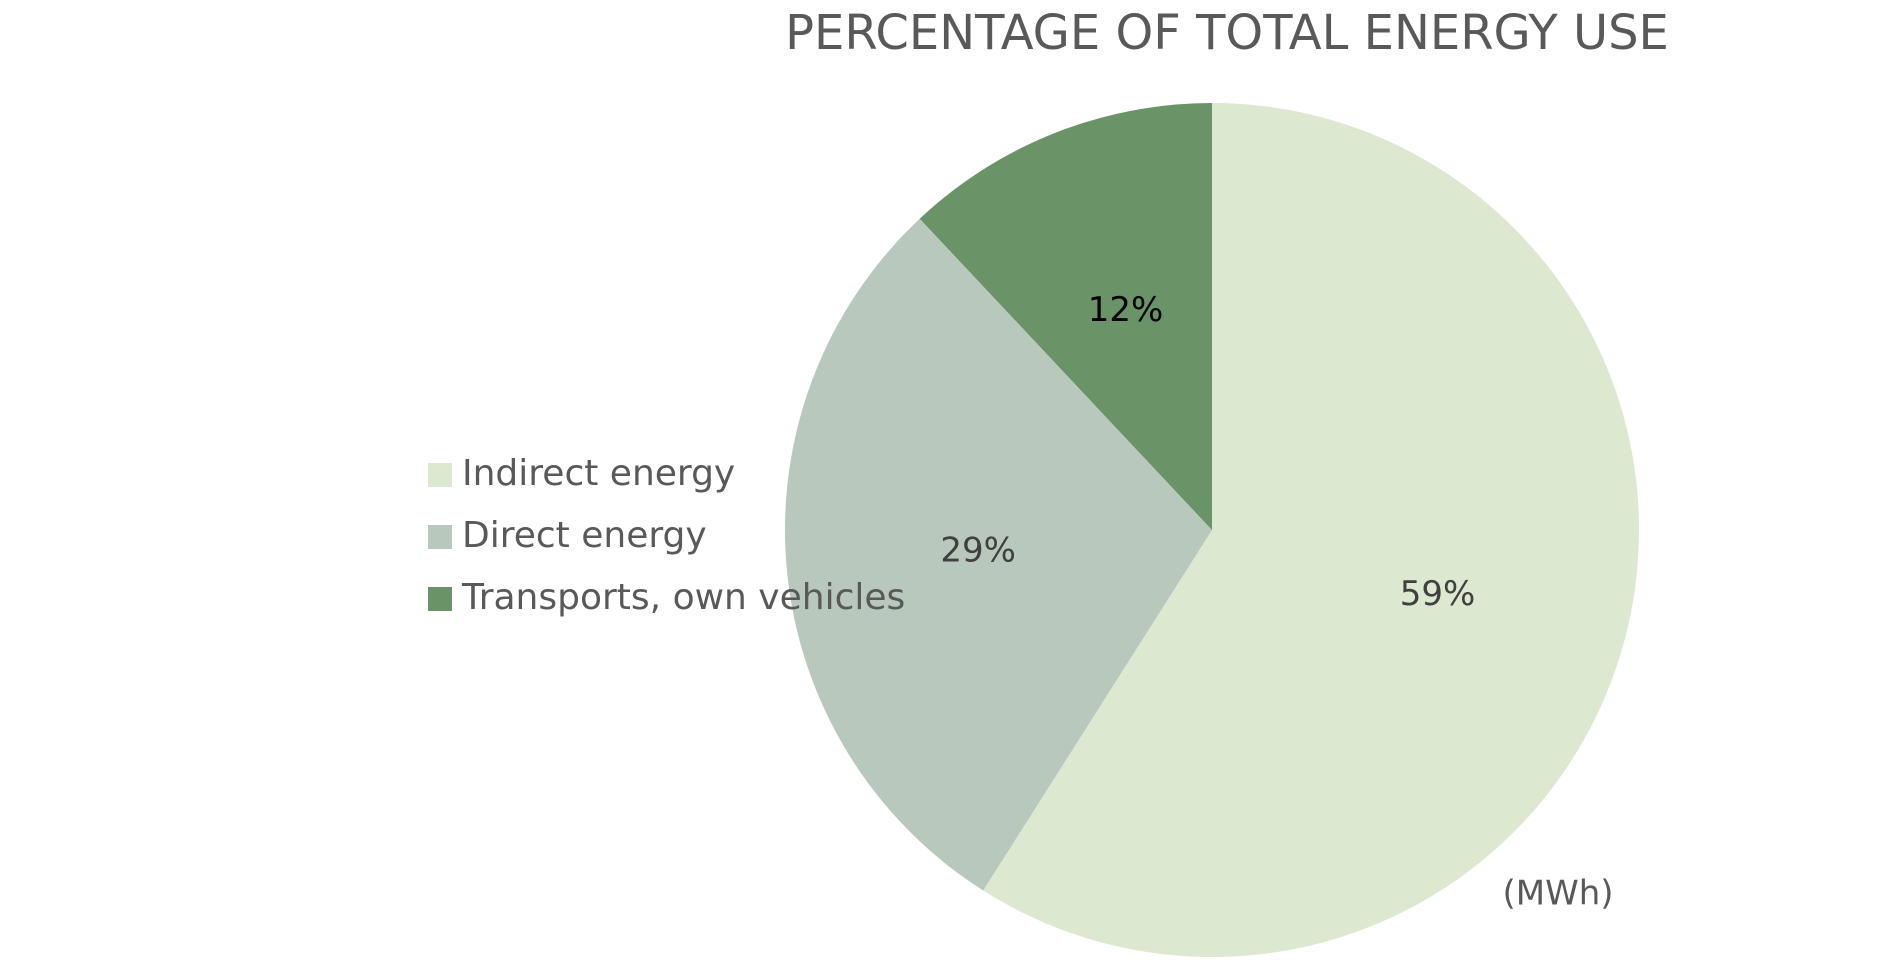 This screenshot has height=960, width=1900. What do you see at coordinates (1126, 310) in the screenshot?
I see `data-label: 12%` at bounding box center [1126, 310].